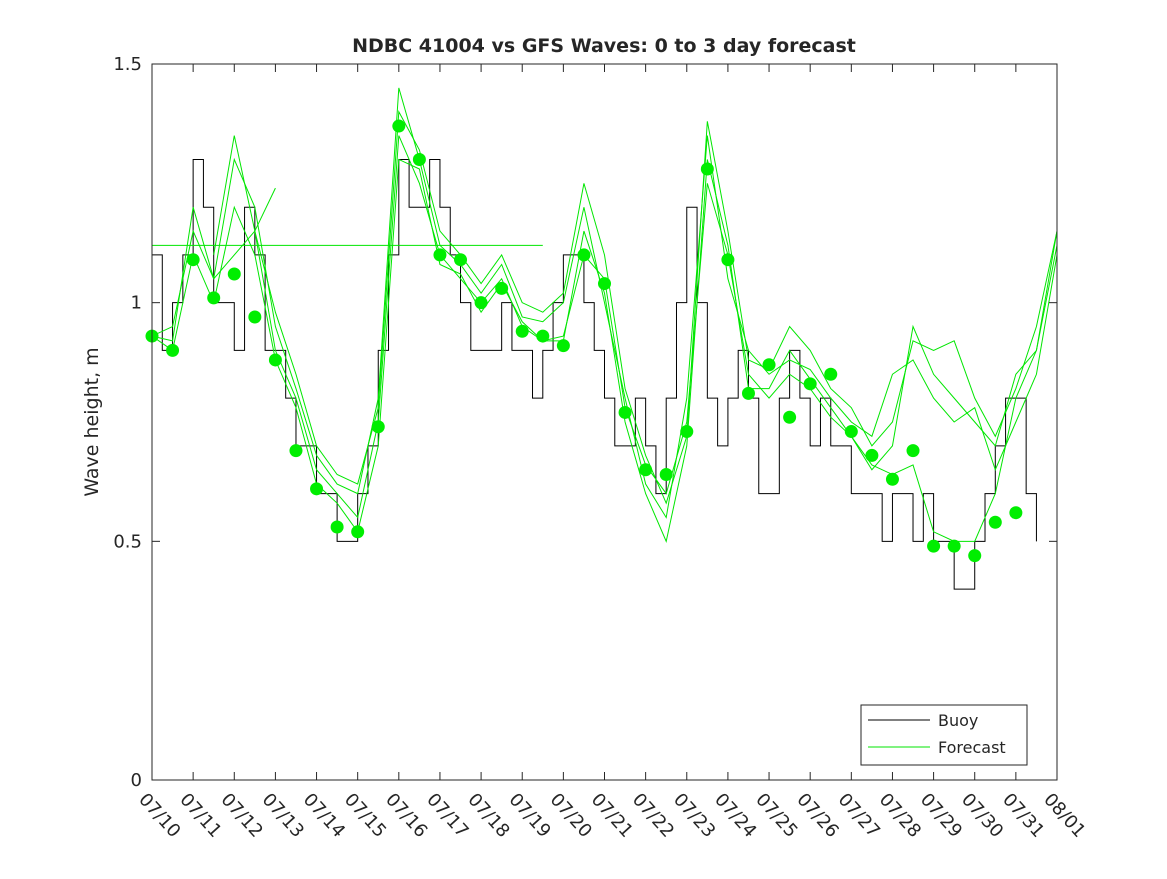 This screenshot has height=879, width=1167. Describe the element at coordinates (92, 421) in the screenshot. I see `y-axis-label: Wave height, m` at that location.